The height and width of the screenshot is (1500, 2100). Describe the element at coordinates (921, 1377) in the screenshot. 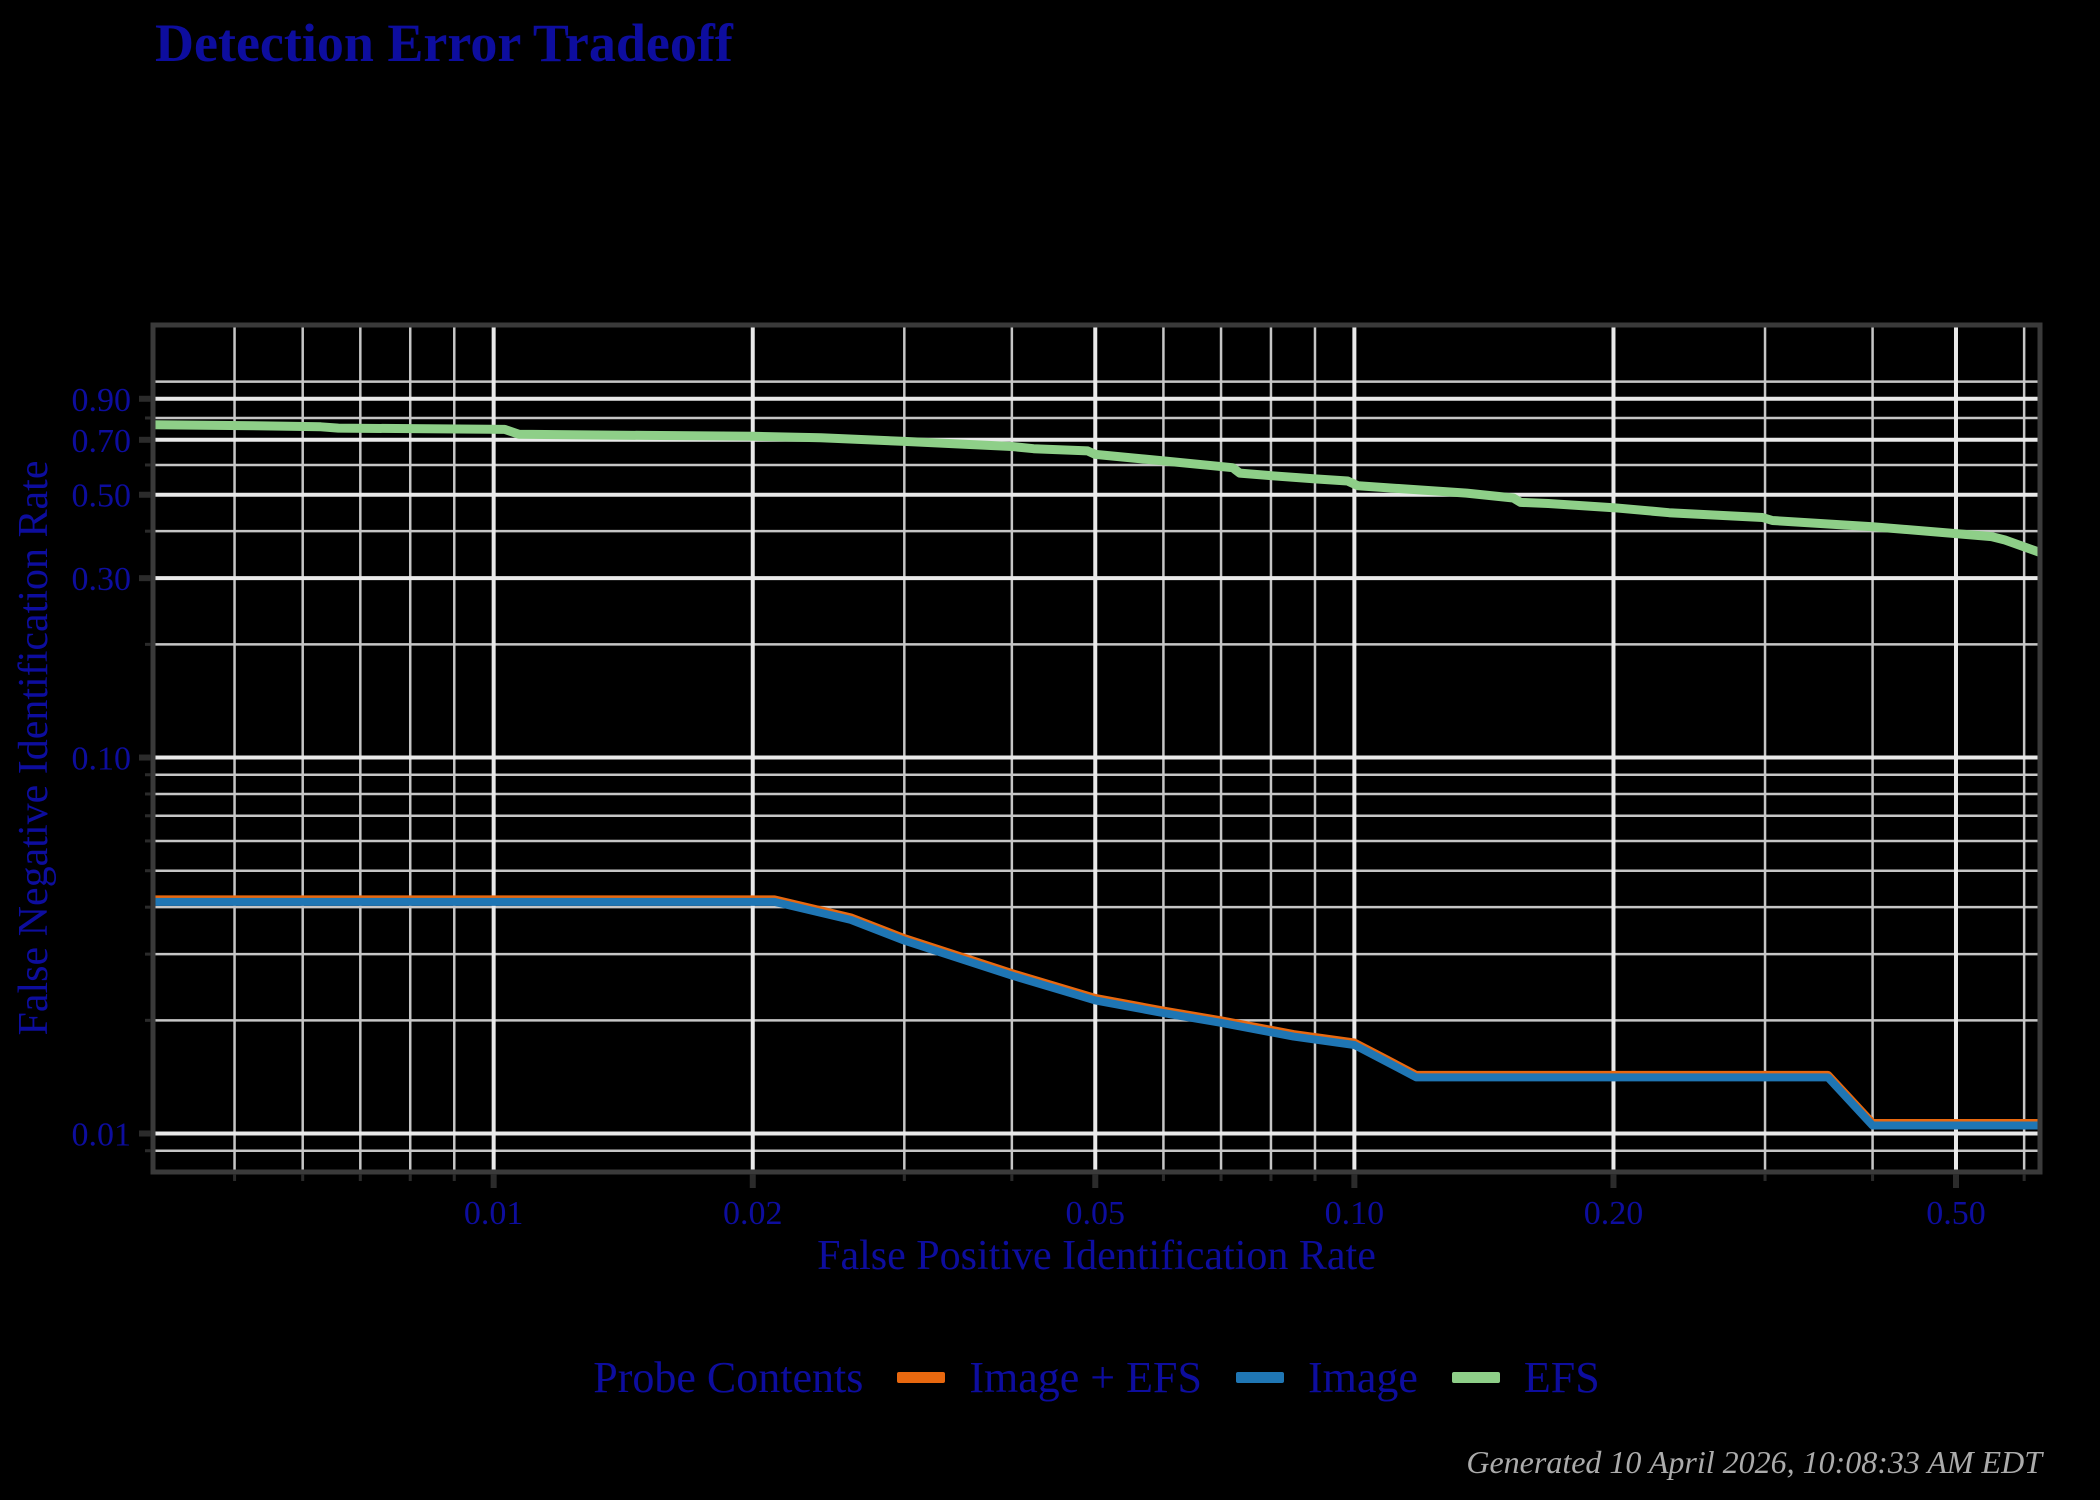

I see `legend-swatch-image-efs` at that location.